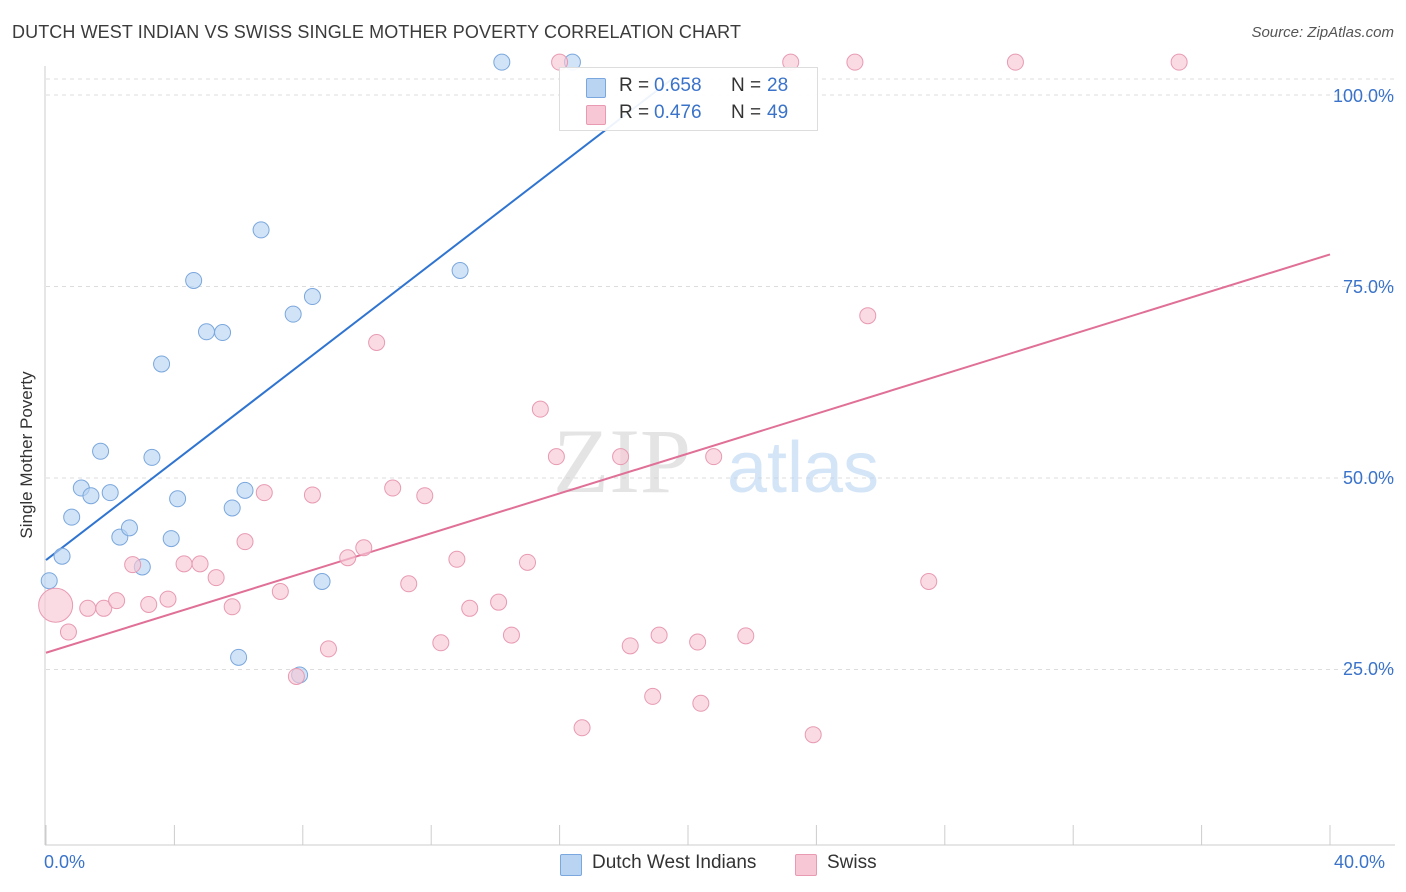 Image resolution: width=1406 pixels, height=892 pixels. What do you see at coordinates (596, 88) in the screenshot?
I see `legend-swatch-blue` at bounding box center [596, 88].